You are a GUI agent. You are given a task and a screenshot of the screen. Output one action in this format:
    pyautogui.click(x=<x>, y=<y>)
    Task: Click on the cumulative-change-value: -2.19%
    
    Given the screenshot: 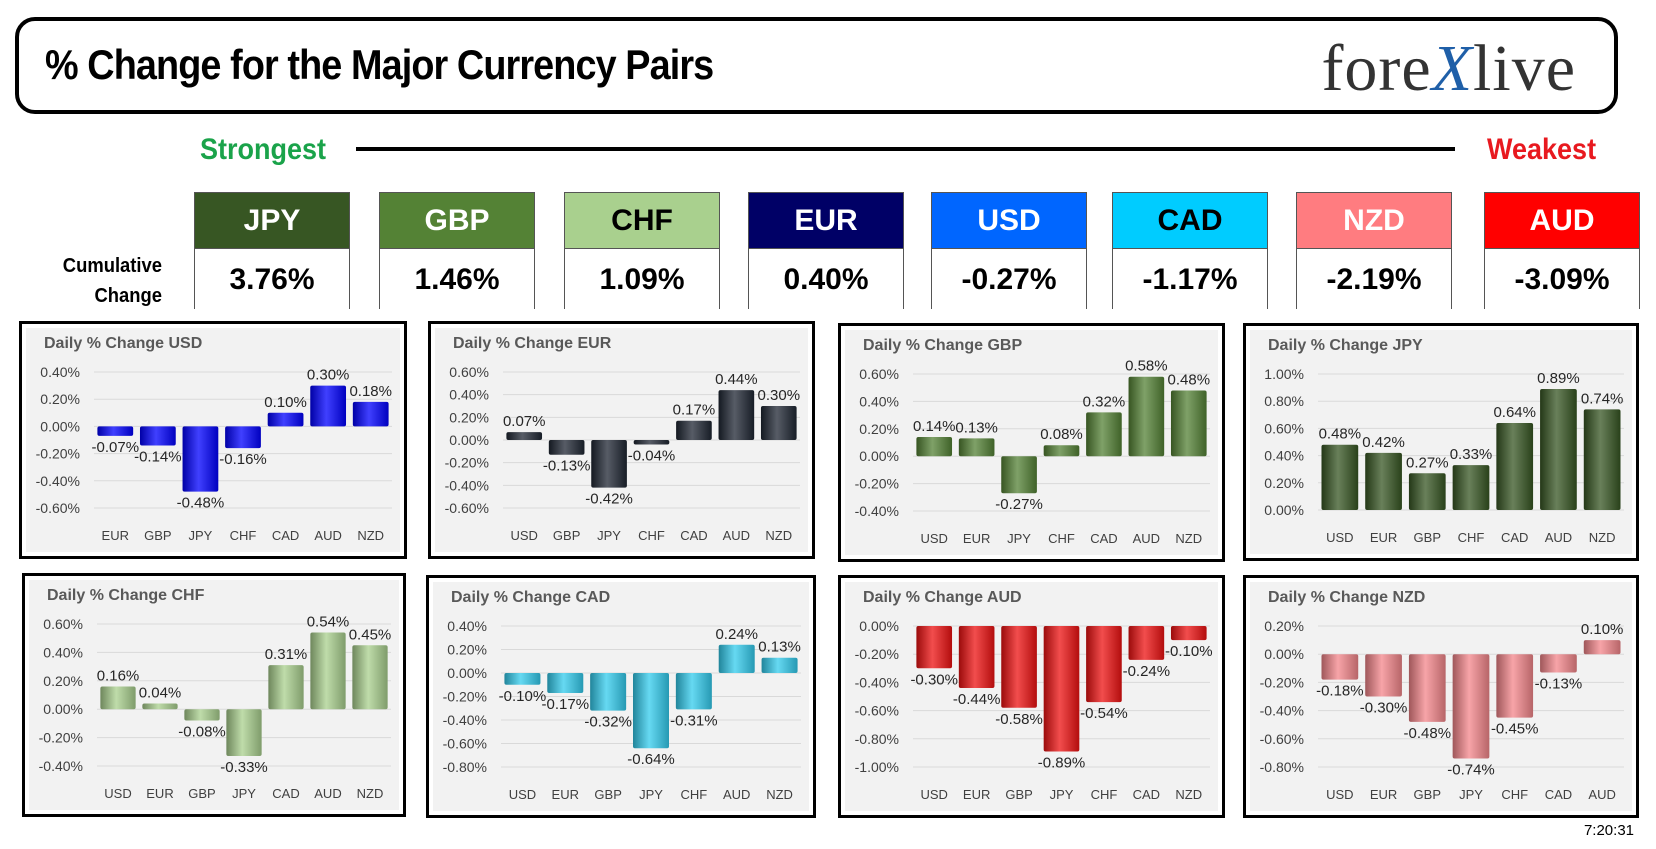 What is the action you would take?
    pyautogui.click(x=1374, y=279)
    